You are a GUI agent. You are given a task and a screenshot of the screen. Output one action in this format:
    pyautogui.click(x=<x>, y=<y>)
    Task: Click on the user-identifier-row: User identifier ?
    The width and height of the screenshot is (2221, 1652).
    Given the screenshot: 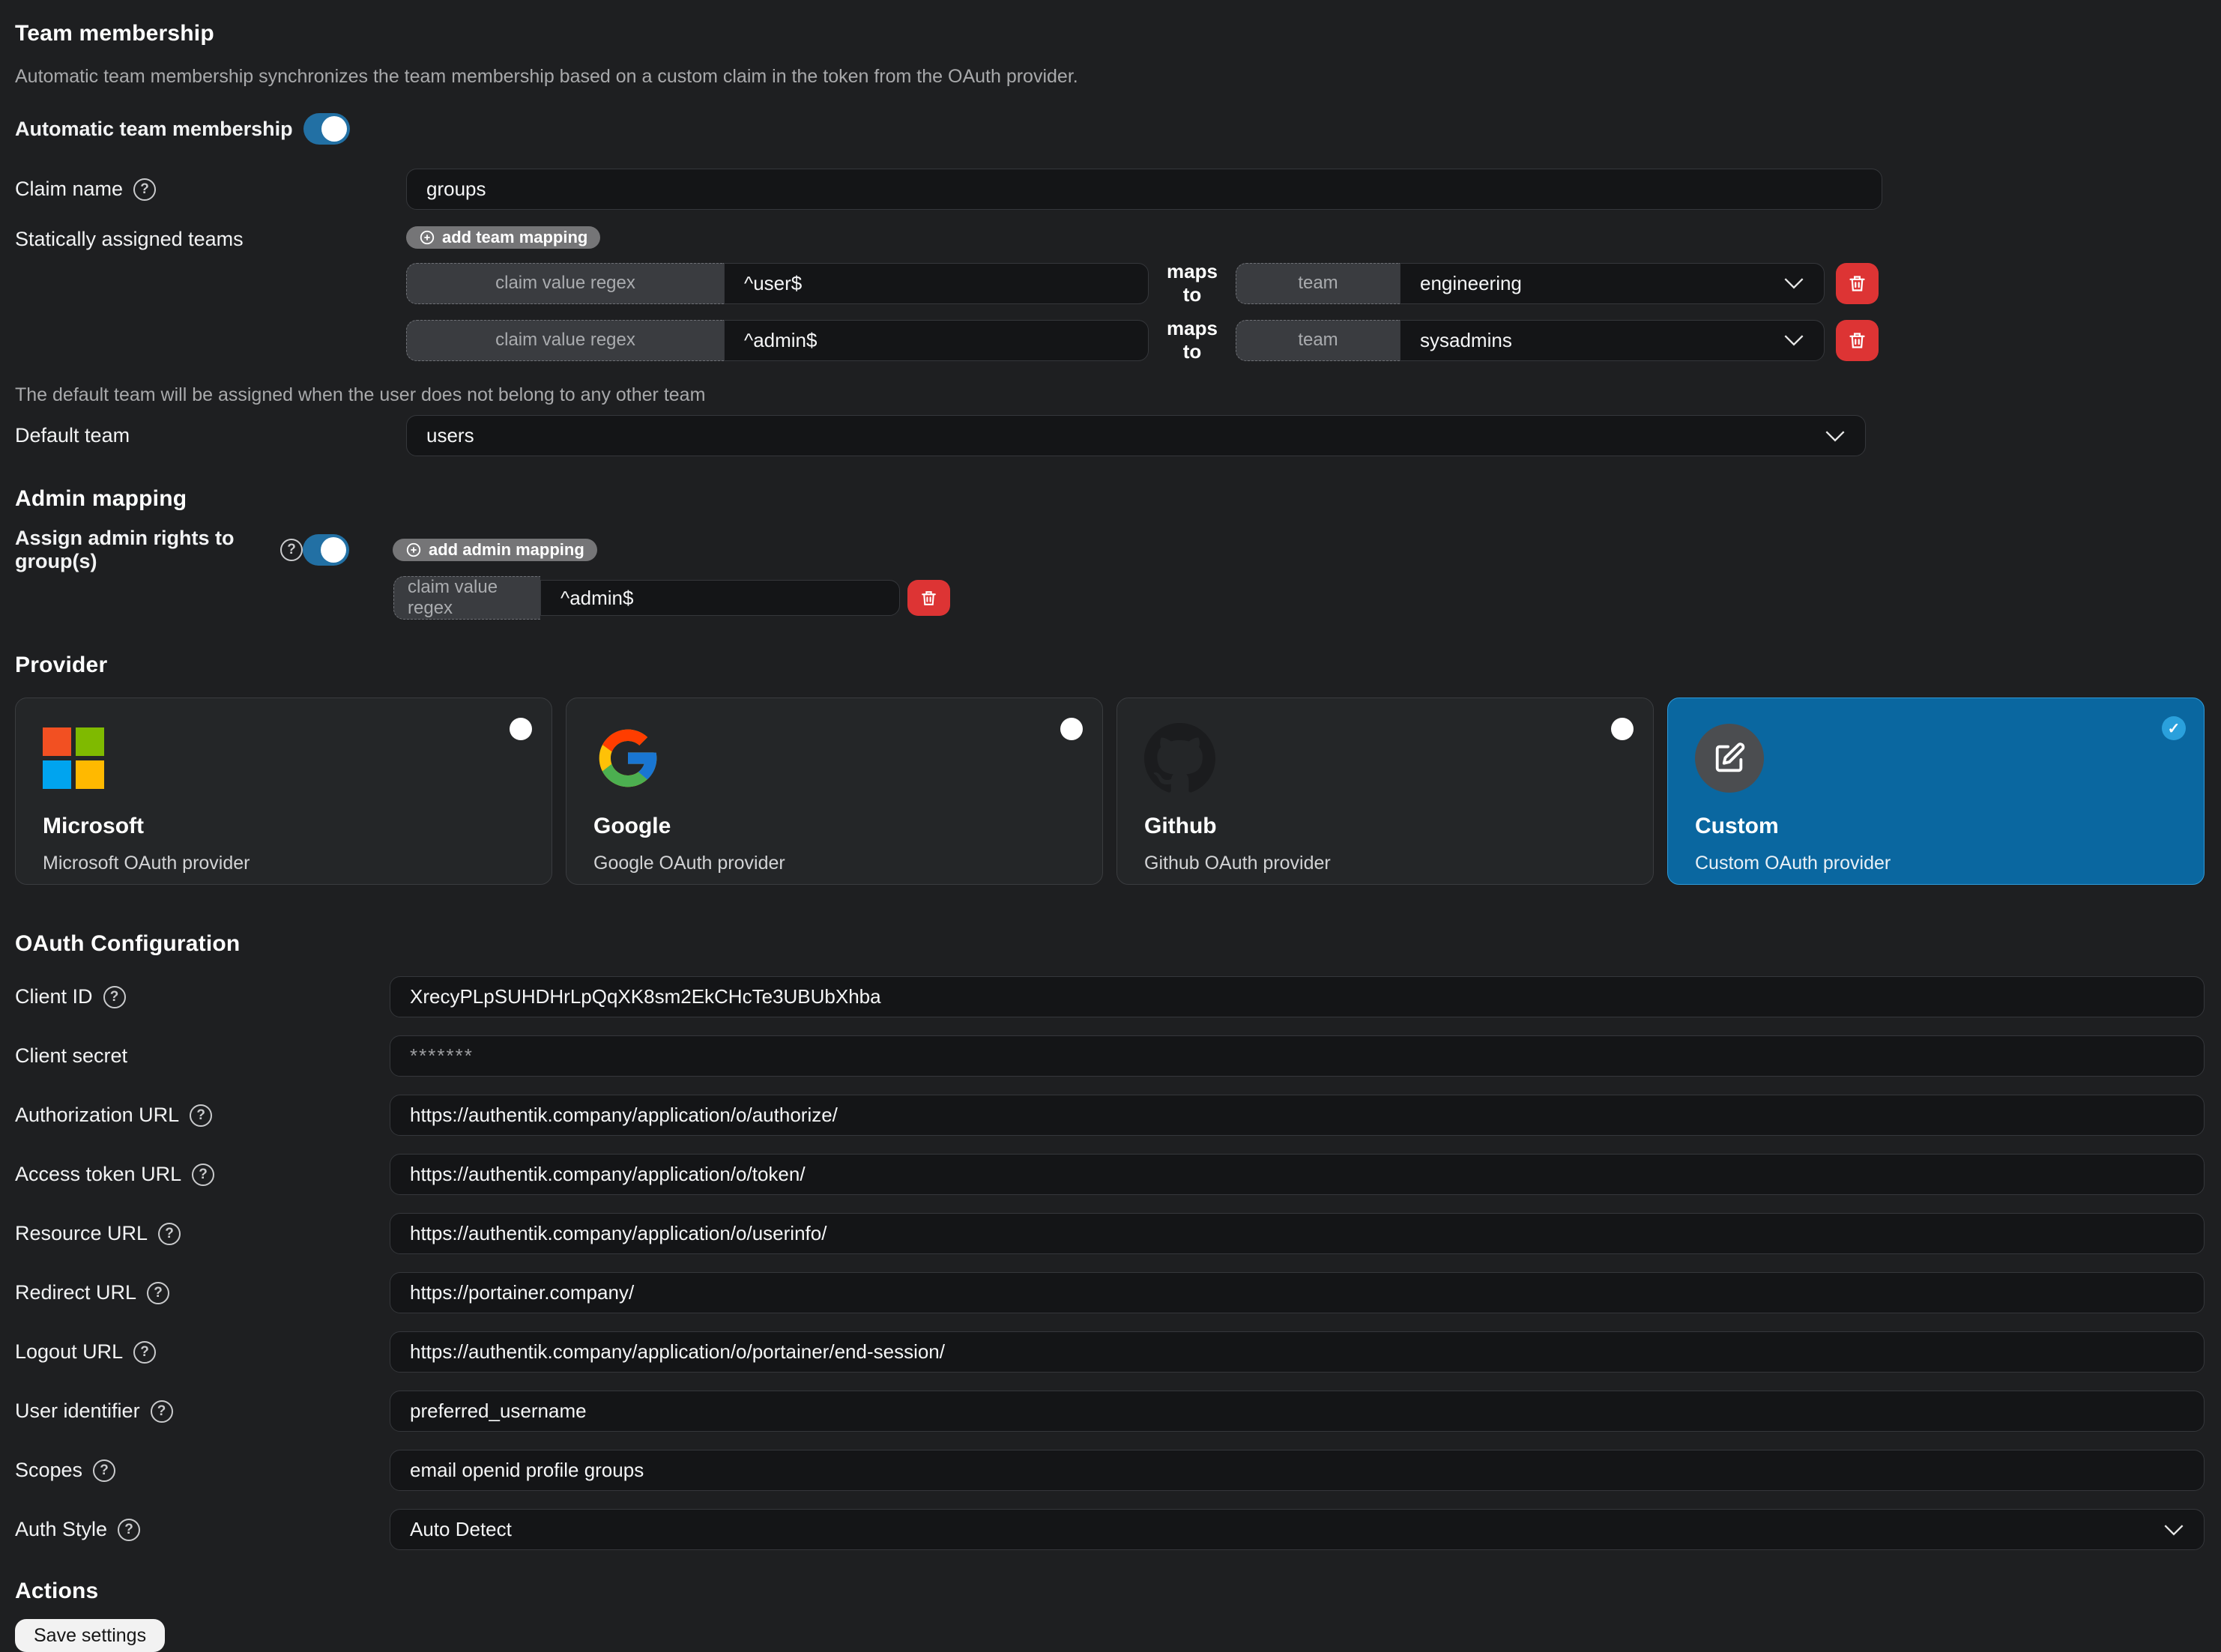 What is the action you would take?
    pyautogui.click(x=1110, y=1411)
    